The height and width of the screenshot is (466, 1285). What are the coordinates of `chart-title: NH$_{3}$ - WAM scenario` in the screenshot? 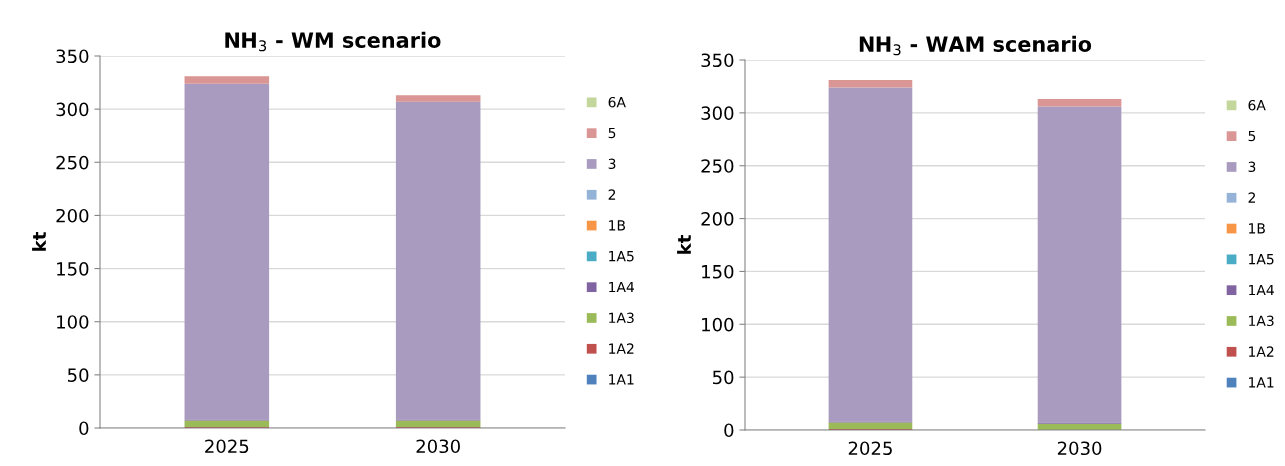 It's located at (975, 45).